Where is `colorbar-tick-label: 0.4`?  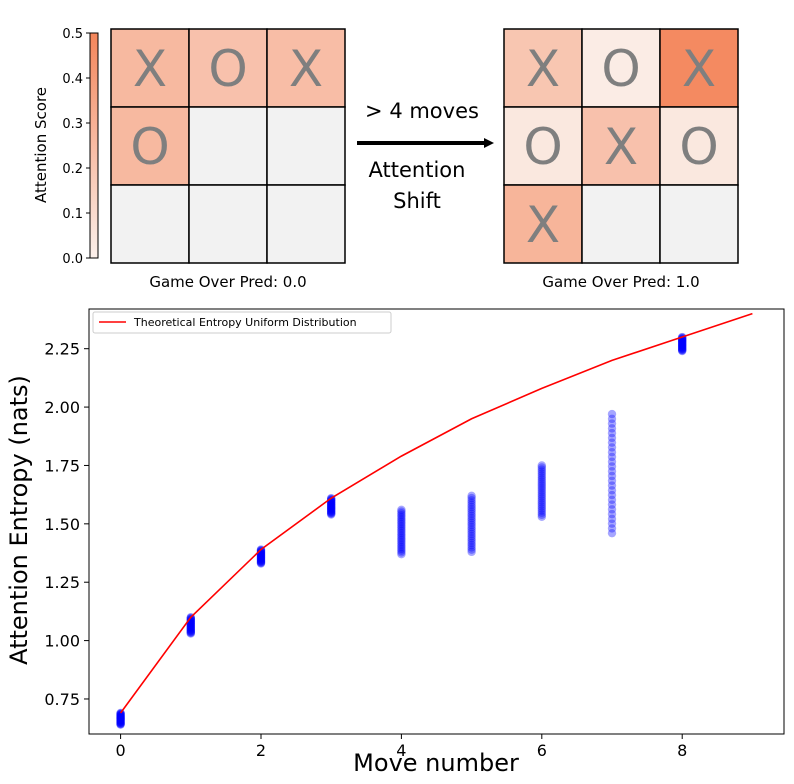
colorbar-tick-label: 0.4 is located at coordinates (72, 79).